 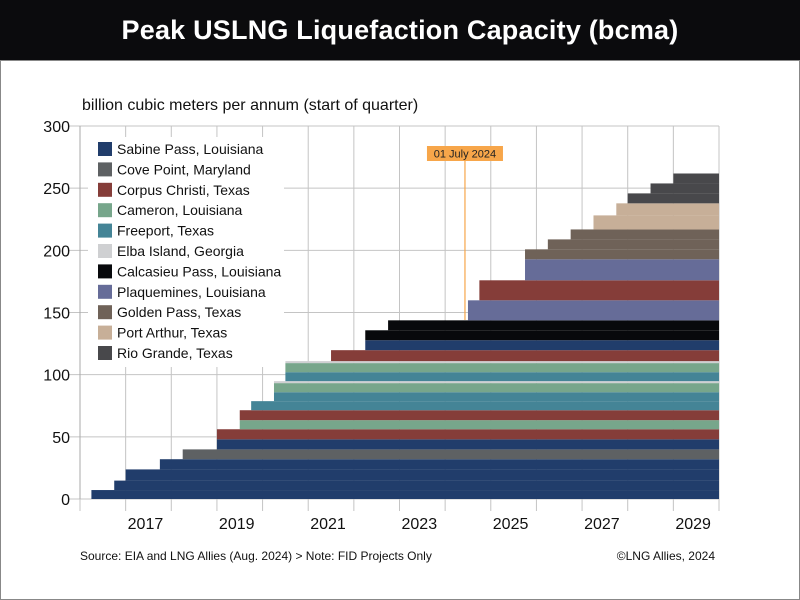 I want to click on annotation-box, so click(x=464, y=153).